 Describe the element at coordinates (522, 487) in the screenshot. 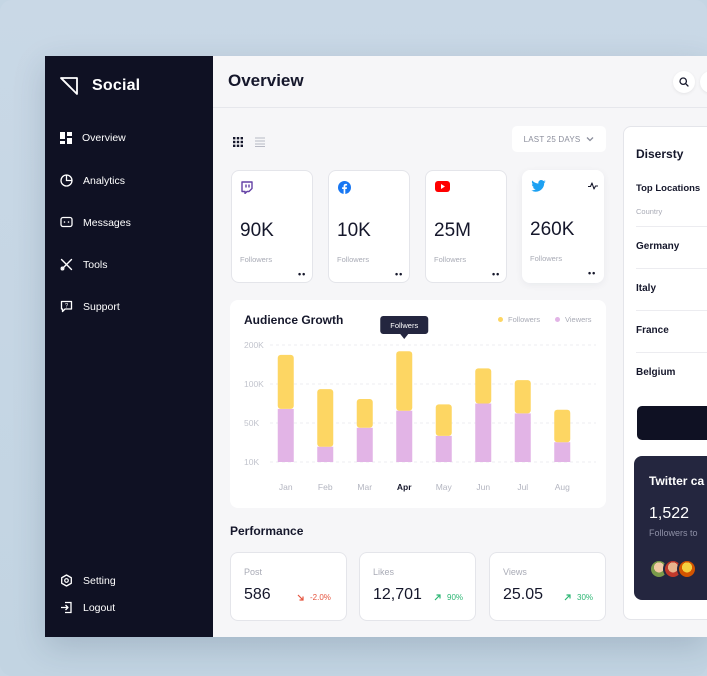

I see `x-tick-label: Jul` at that location.